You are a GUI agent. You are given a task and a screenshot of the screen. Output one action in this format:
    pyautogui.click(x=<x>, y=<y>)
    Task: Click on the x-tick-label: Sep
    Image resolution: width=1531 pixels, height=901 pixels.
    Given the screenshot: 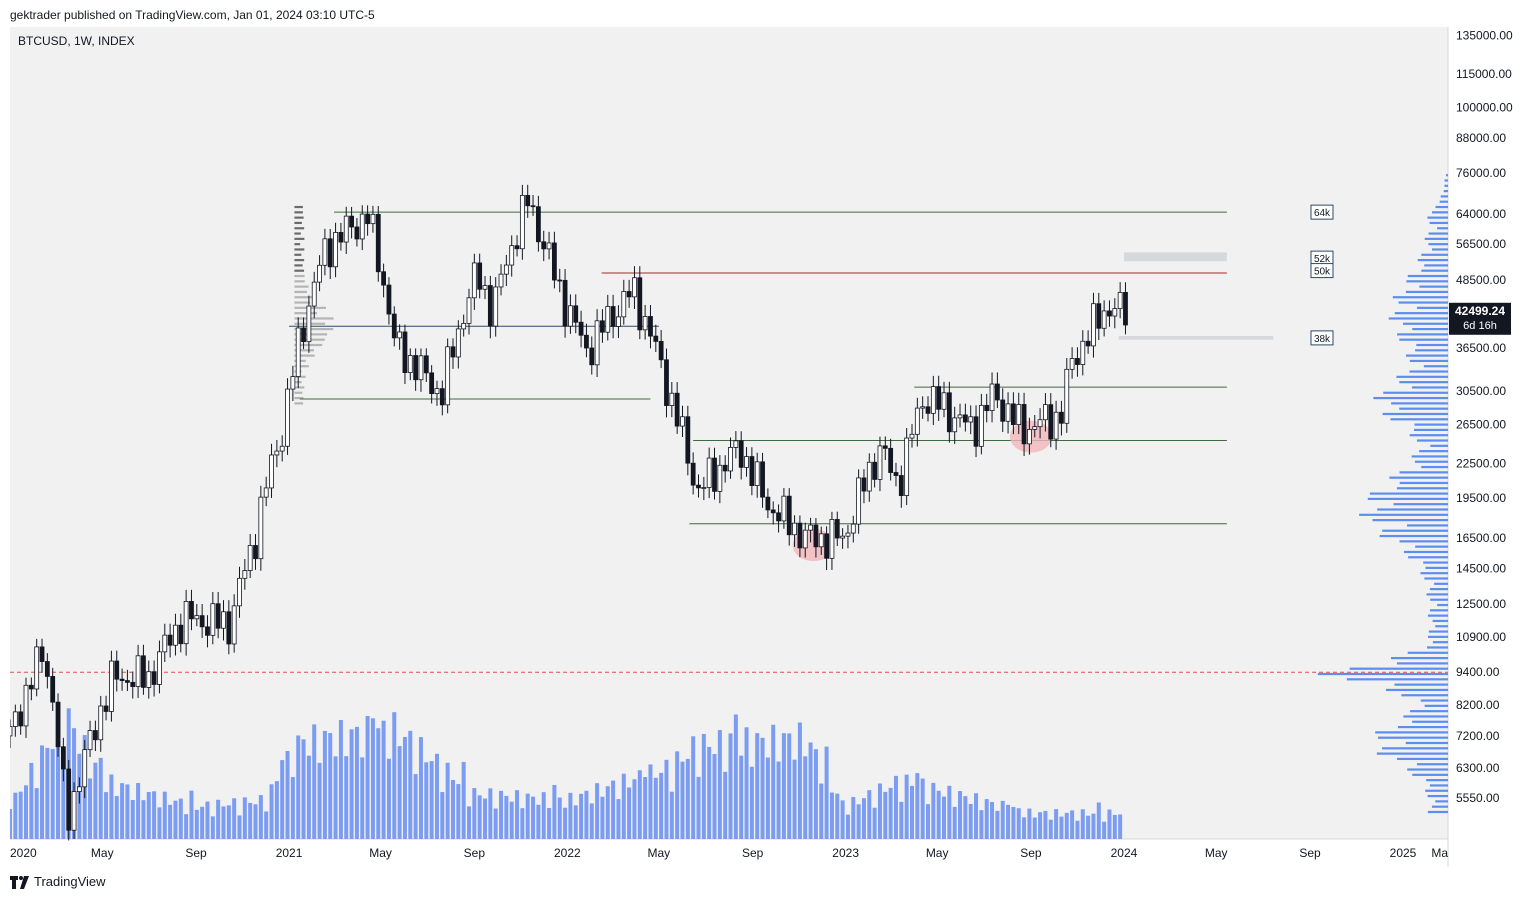 What is the action you would take?
    pyautogui.click(x=1310, y=853)
    